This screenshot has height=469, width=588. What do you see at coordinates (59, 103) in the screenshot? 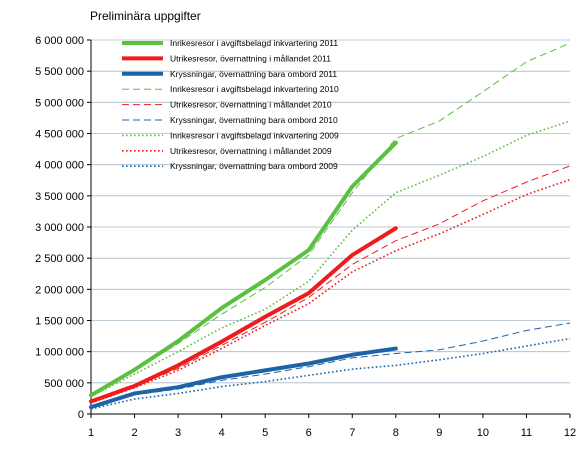
I see `y-tick-label: 5 000 000` at bounding box center [59, 103].